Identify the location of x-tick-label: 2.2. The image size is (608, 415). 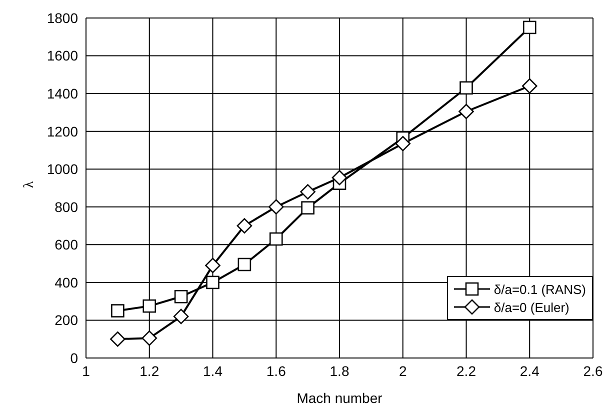
(466, 370).